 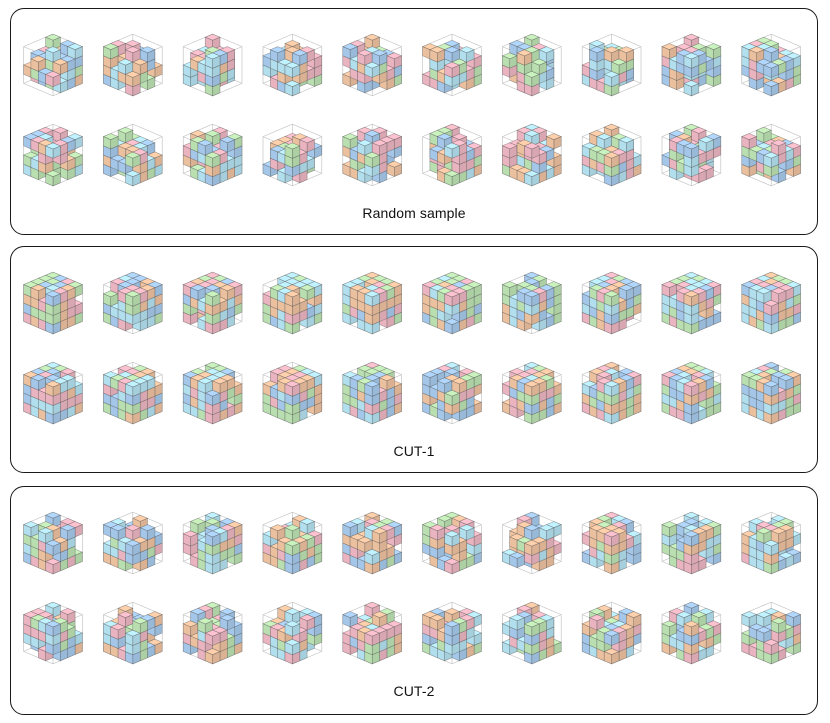 I want to click on cut-2-label: CUT-2, so click(x=414, y=691).